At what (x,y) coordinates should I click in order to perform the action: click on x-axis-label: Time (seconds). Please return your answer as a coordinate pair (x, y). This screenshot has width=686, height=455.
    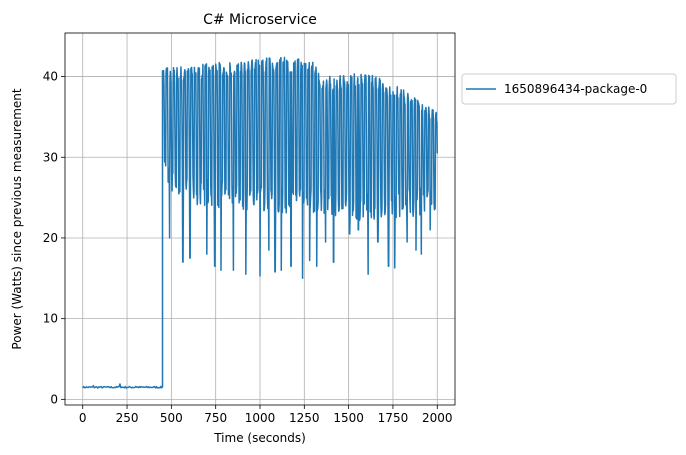
    Looking at the image, I should click on (259, 438).